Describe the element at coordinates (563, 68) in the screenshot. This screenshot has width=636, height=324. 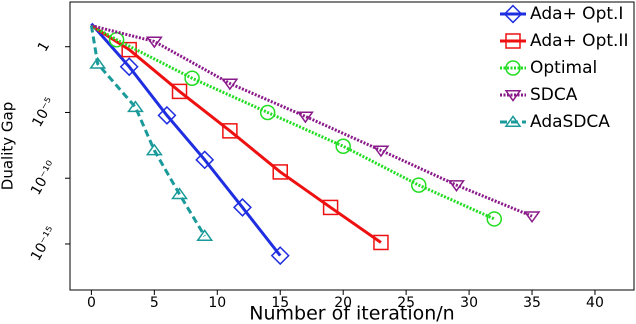
I see `legend-label: Optimal` at that location.